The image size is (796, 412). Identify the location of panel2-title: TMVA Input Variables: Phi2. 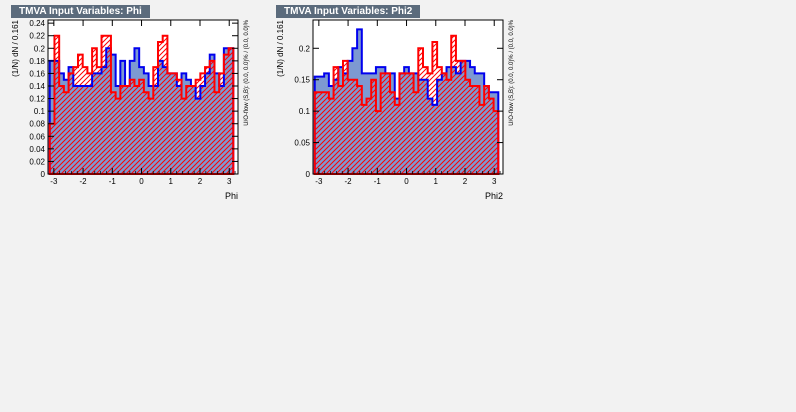
(348, 11).